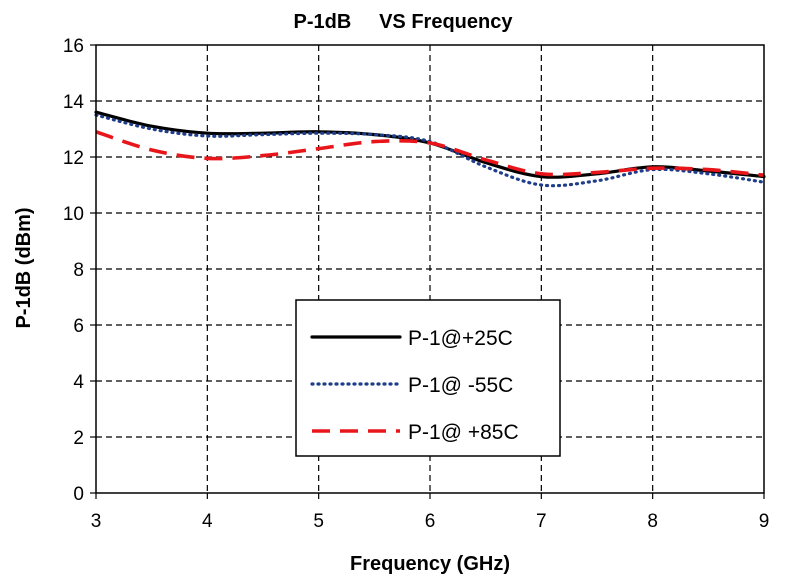 The height and width of the screenshot is (583, 786). Describe the element at coordinates (764, 521) in the screenshot. I see `x-tick-label: 9` at that location.